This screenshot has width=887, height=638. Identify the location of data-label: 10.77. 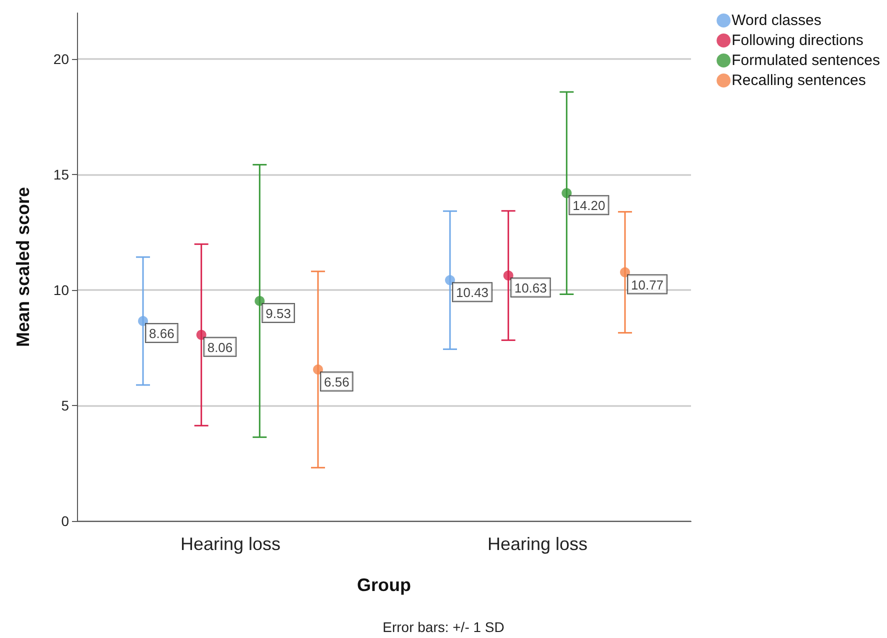
(647, 284).